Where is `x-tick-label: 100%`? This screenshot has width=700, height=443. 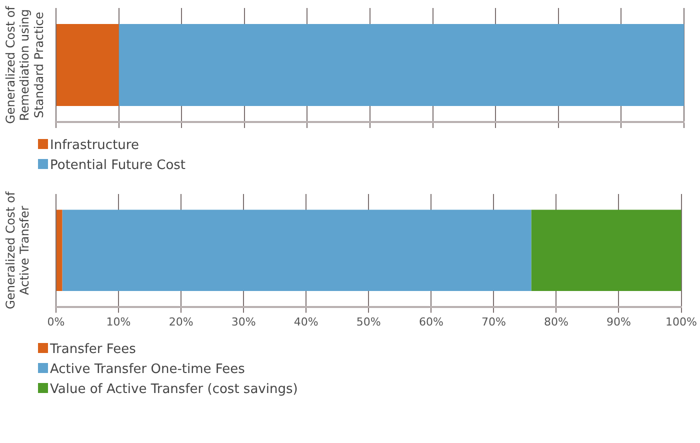
x-tick-label: 100% is located at coordinates (682, 321).